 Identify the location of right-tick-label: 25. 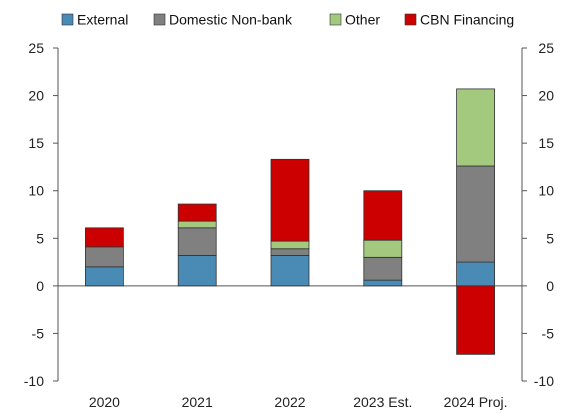
(546, 48).